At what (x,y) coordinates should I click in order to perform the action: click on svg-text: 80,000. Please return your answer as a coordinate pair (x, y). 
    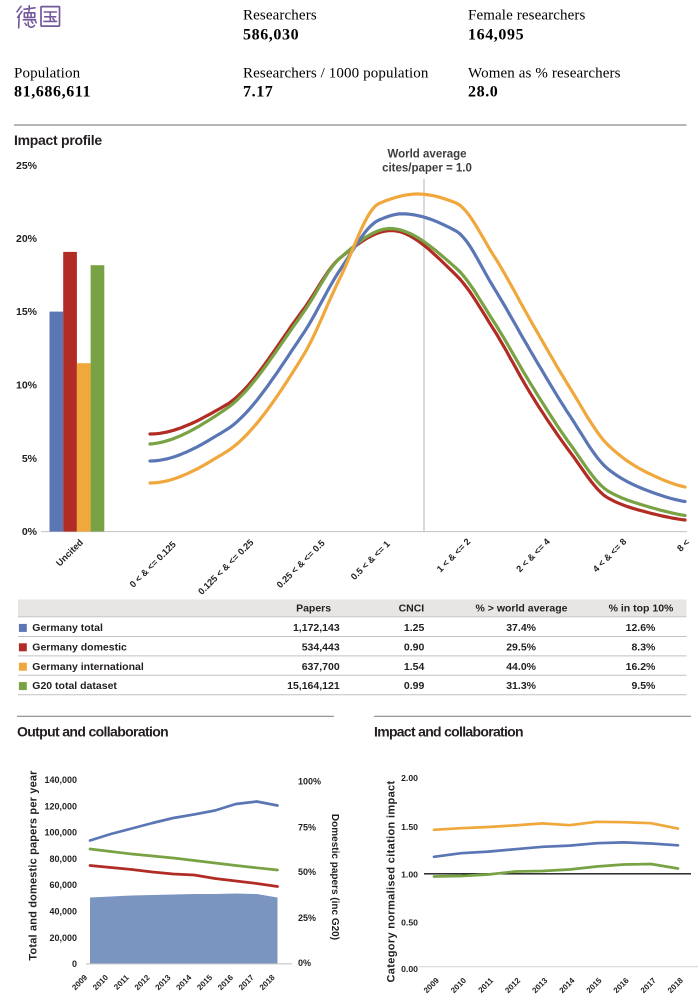
    Looking at the image, I should click on (63, 859).